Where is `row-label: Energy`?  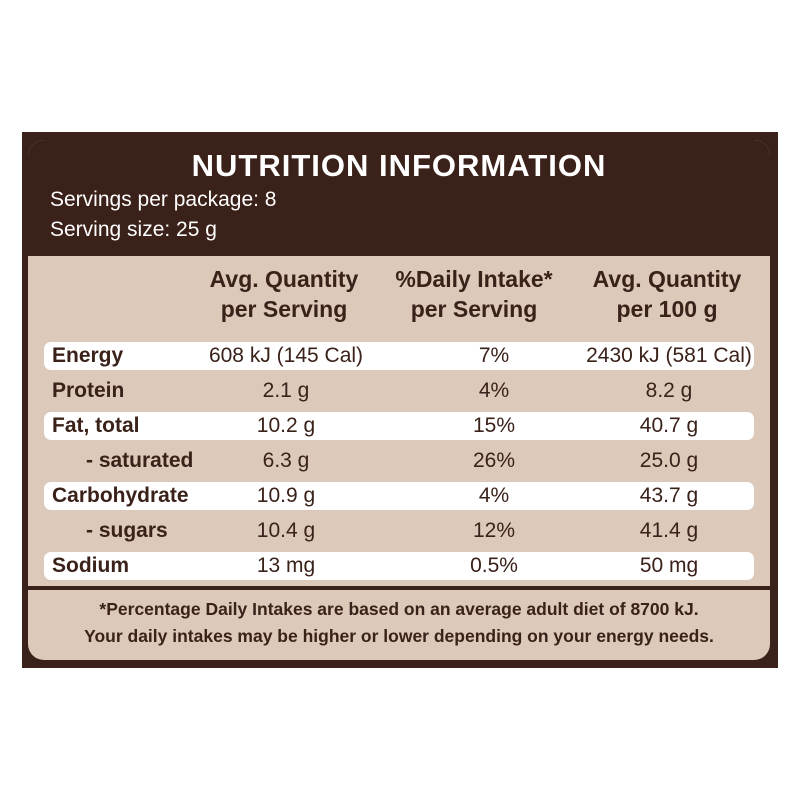
row-label: Energy is located at coordinates (88, 355).